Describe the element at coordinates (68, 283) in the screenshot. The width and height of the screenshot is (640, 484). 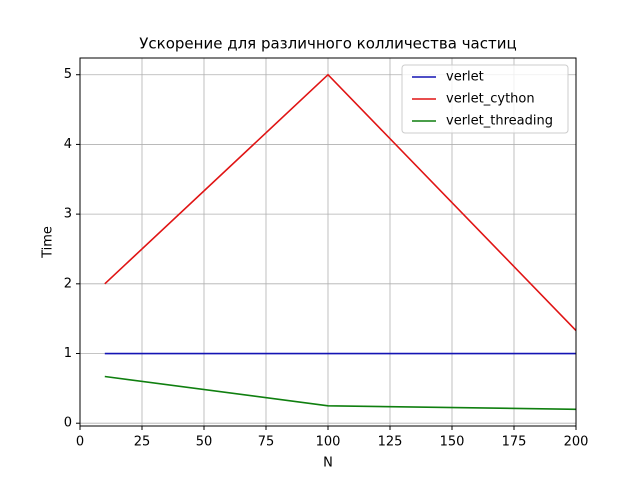
I see `y-tick-label: 2` at that location.